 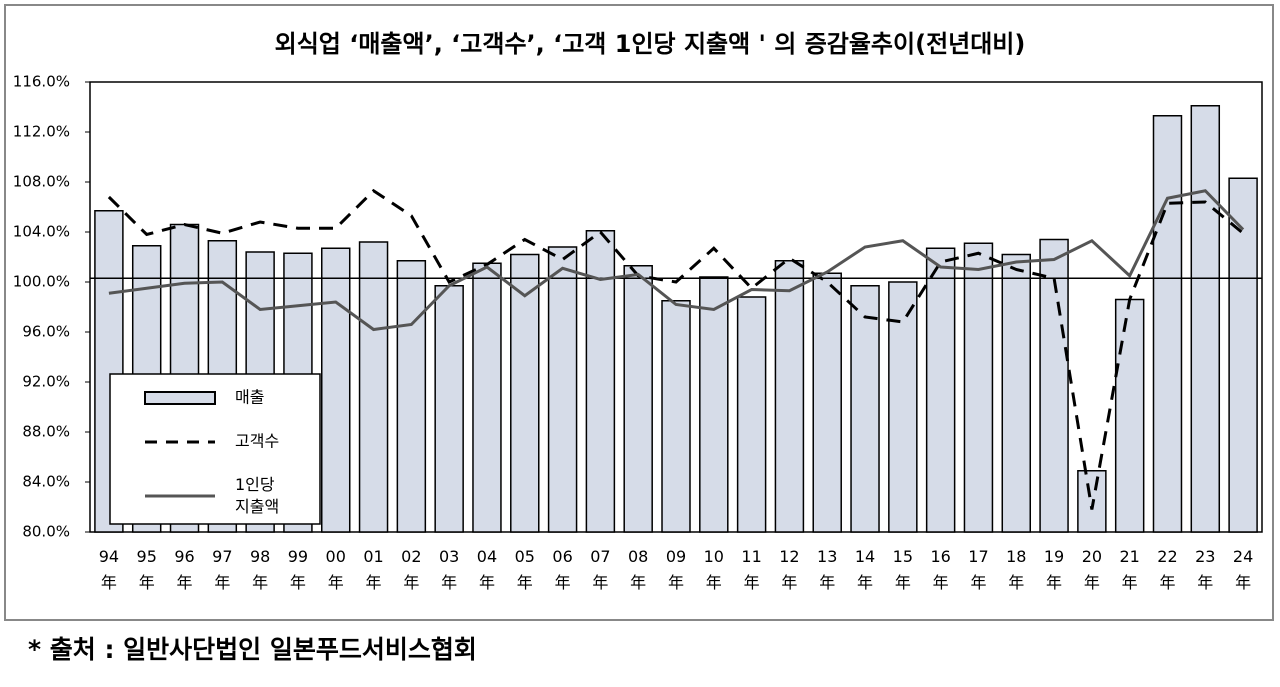 I want to click on legend-label: 1인당 지출액, so click(x=257, y=495).